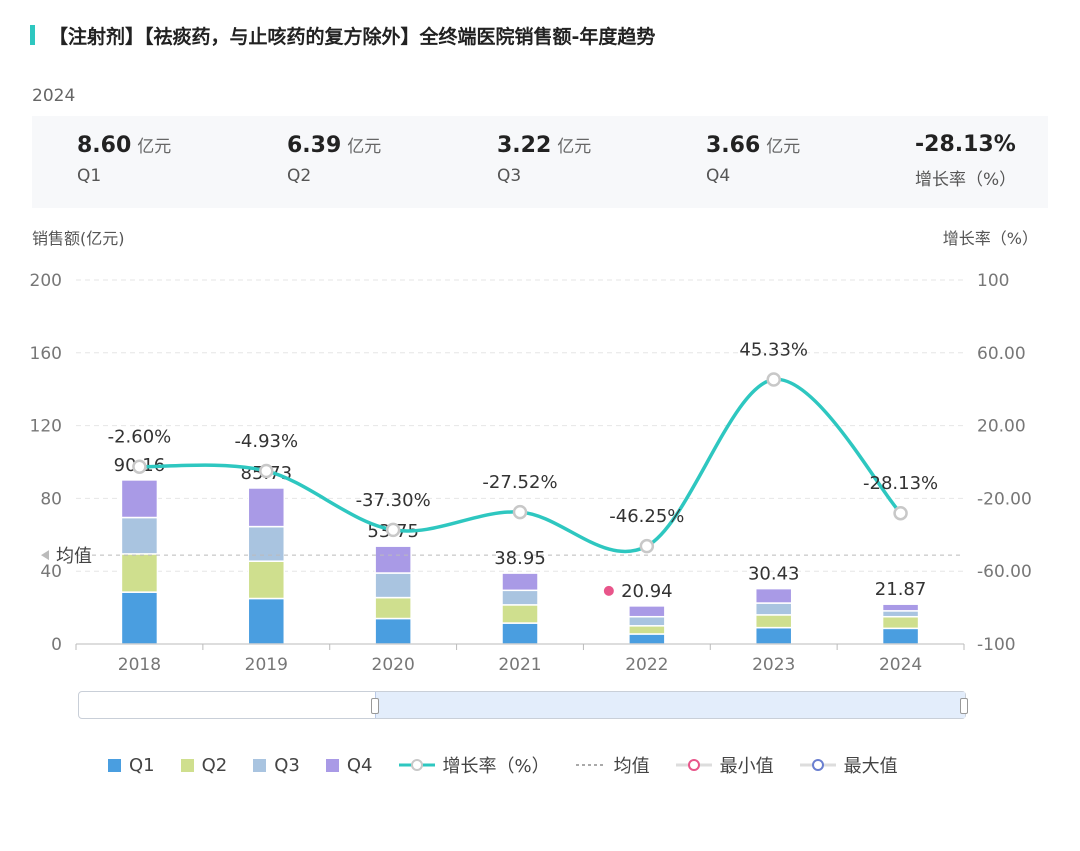  I want to click on kpi-value: 8.60, so click(104, 145).